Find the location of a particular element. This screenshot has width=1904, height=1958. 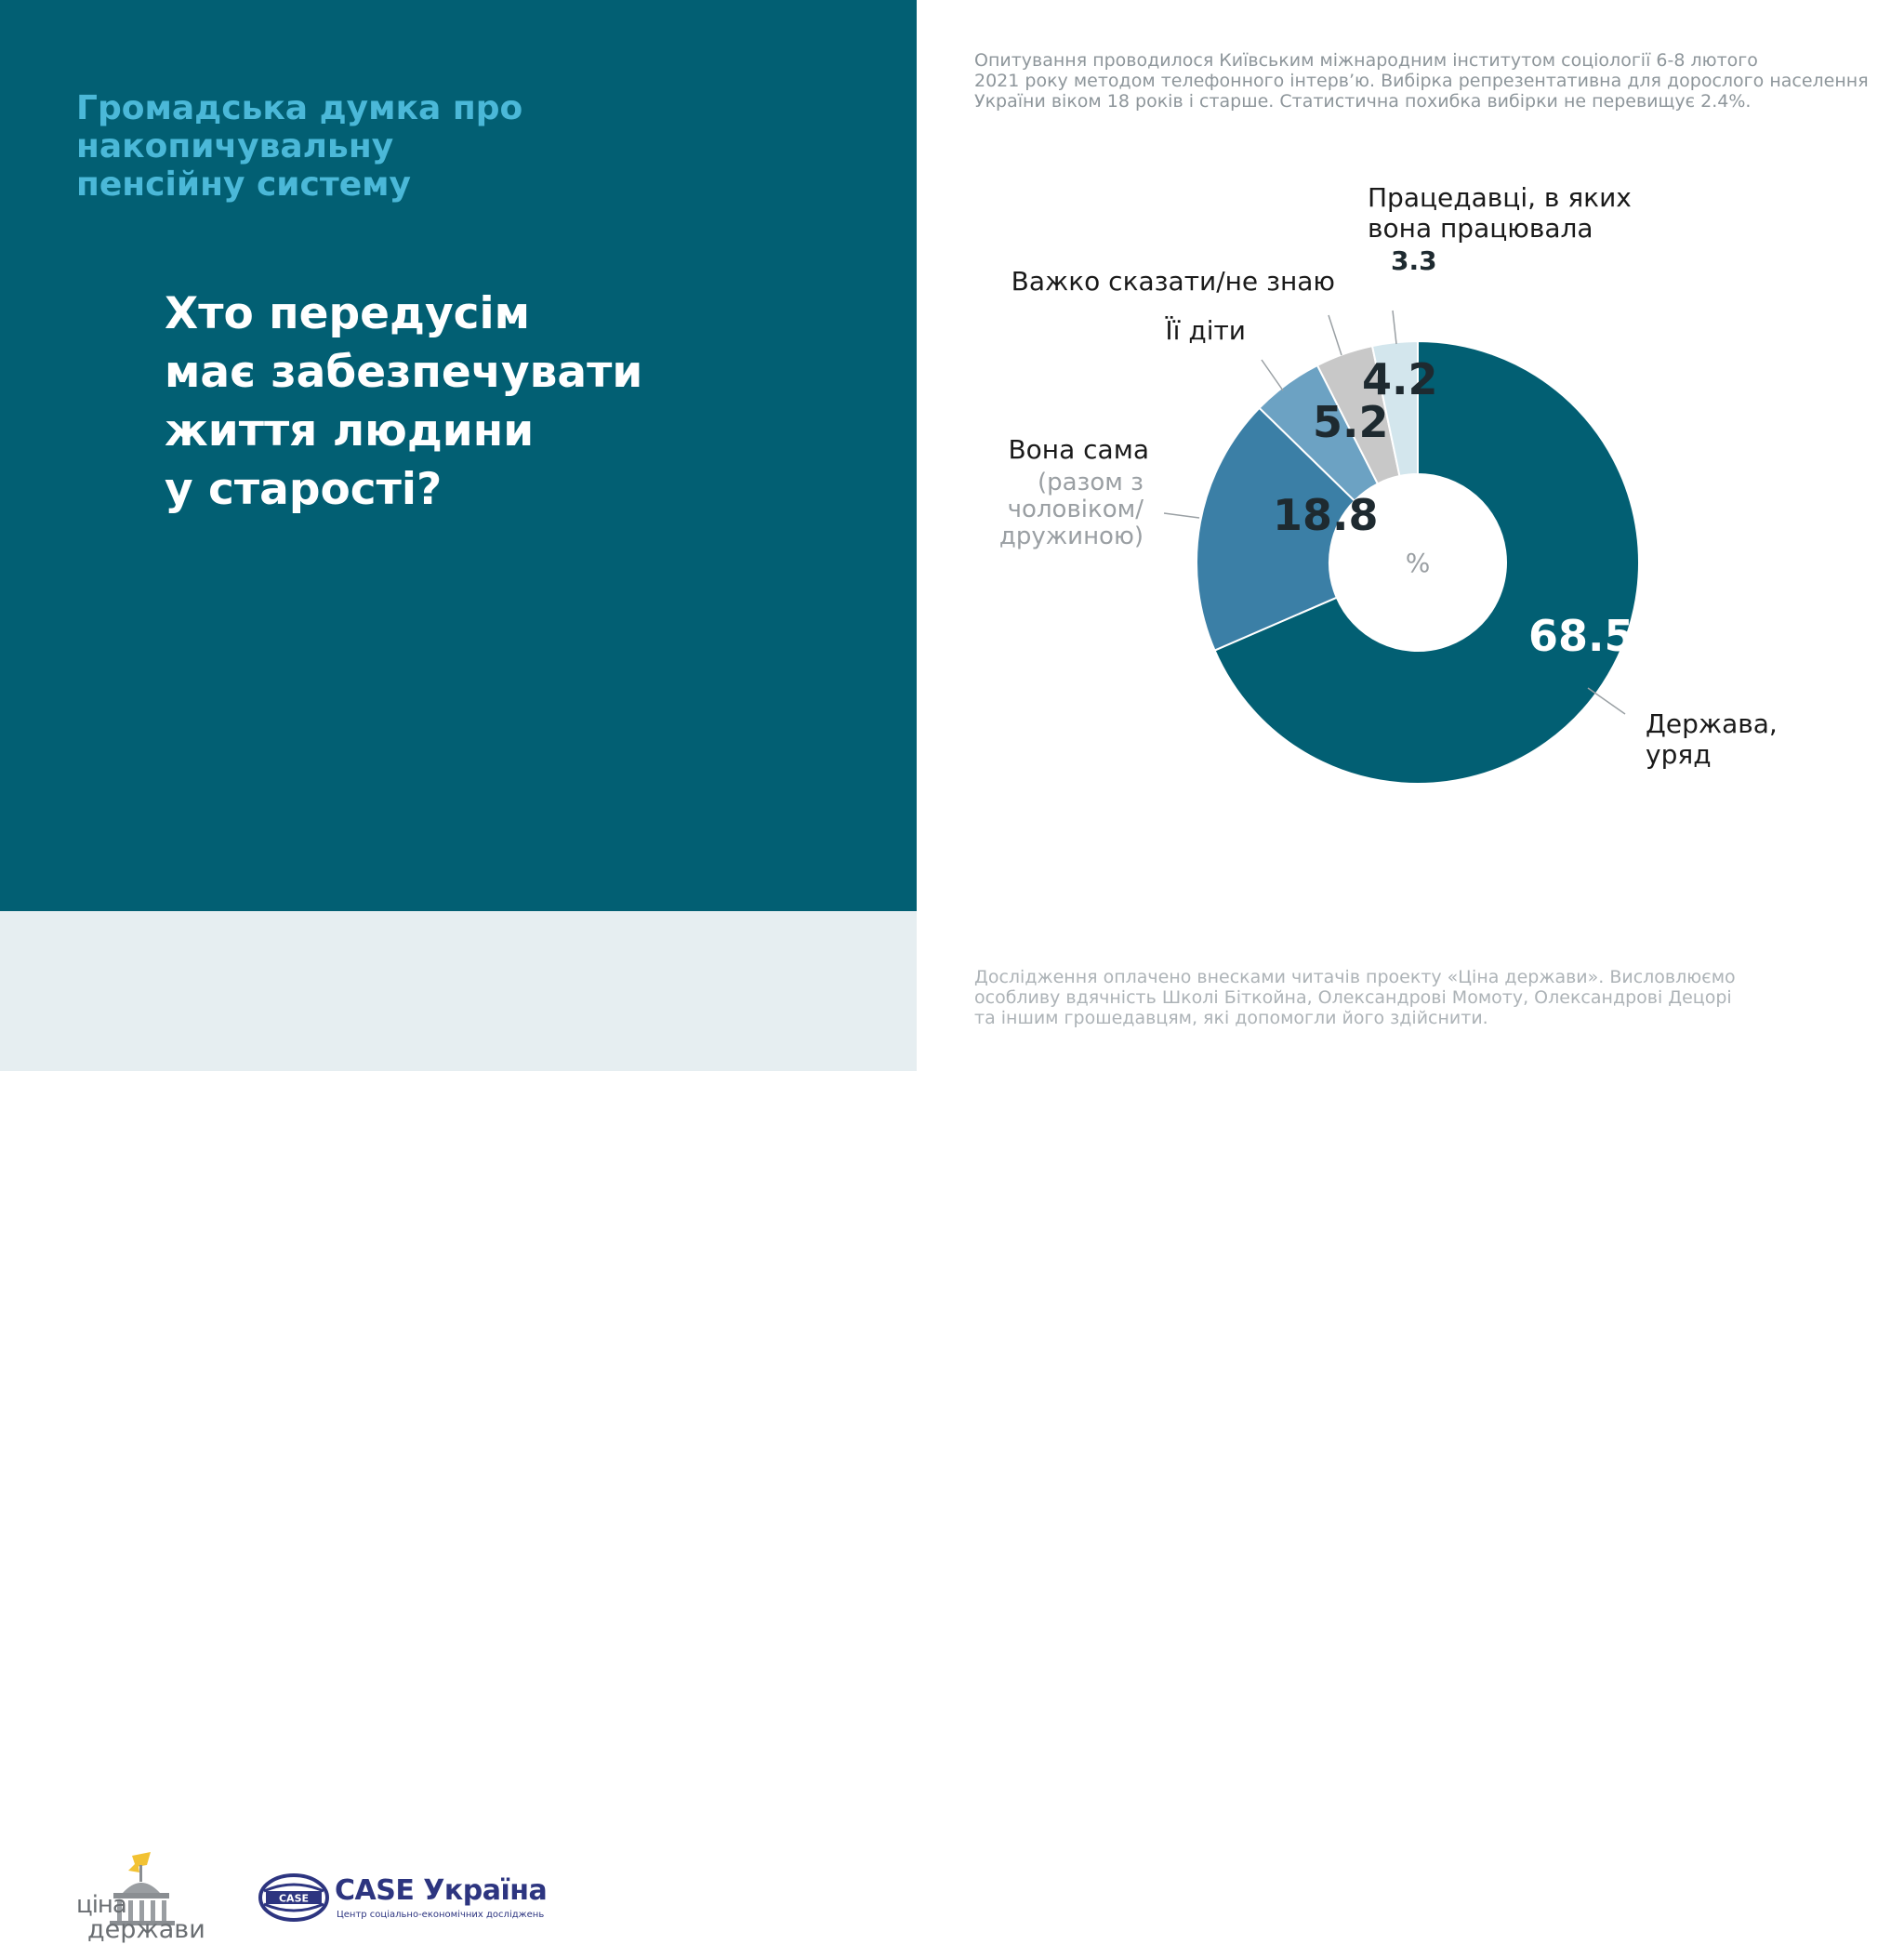

case-emblem-icon: CASE is located at coordinates (293, 1897).